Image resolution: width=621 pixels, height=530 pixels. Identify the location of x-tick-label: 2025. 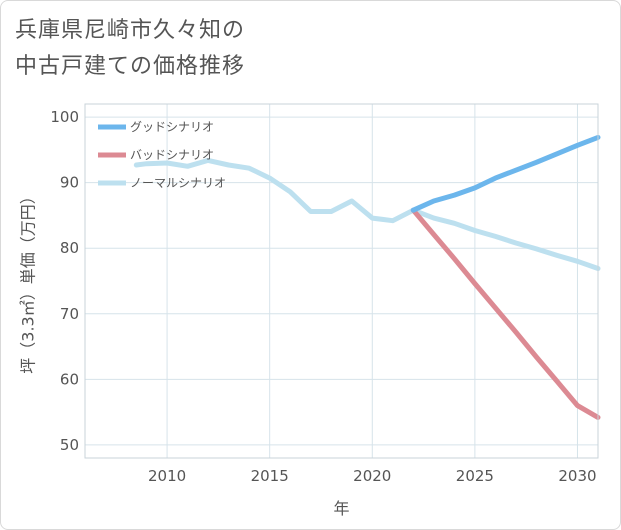
(475, 476).